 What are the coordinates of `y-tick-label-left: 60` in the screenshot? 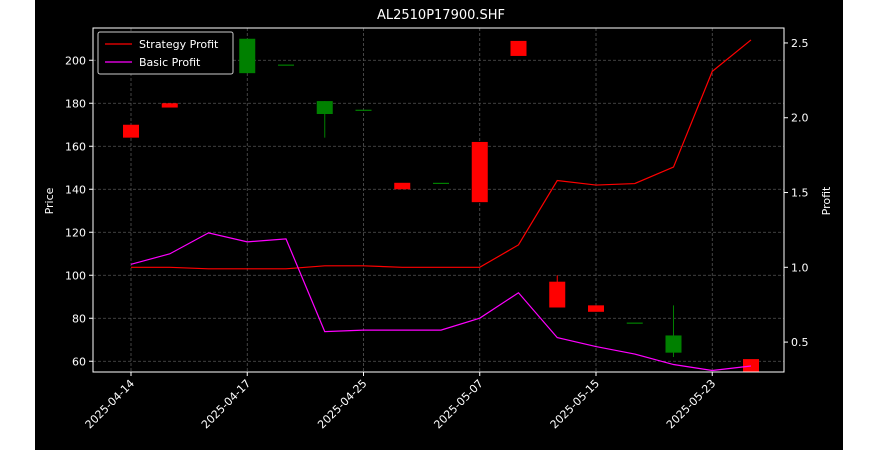 It's located at (79, 361).